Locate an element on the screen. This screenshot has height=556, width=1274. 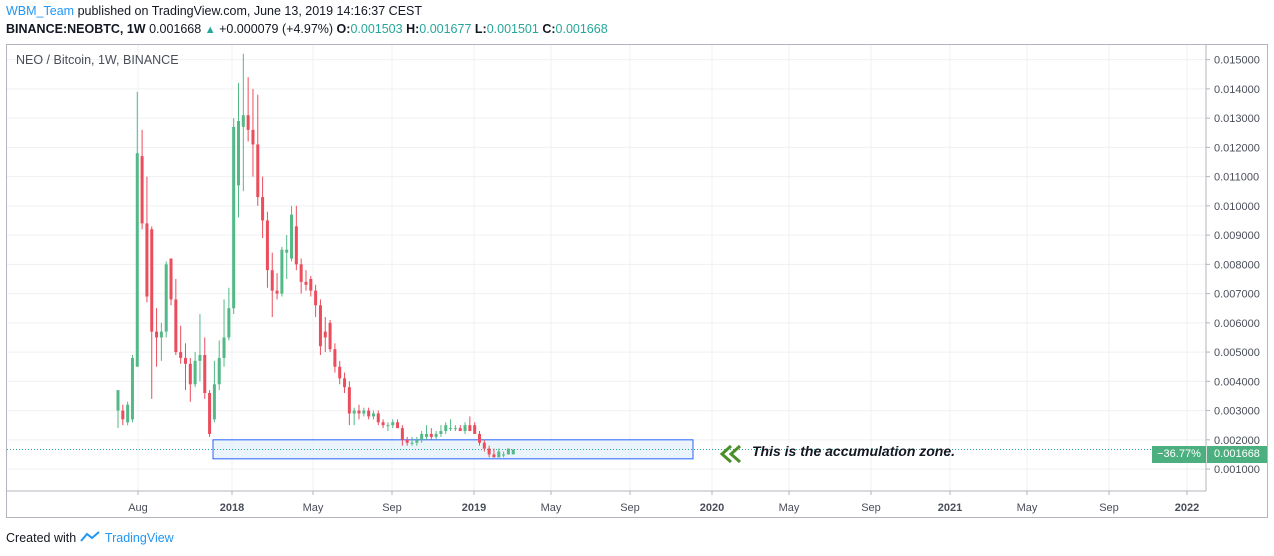
ticker-label: BINANCE:NEOBTC, 1W is located at coordinates (76, 29).